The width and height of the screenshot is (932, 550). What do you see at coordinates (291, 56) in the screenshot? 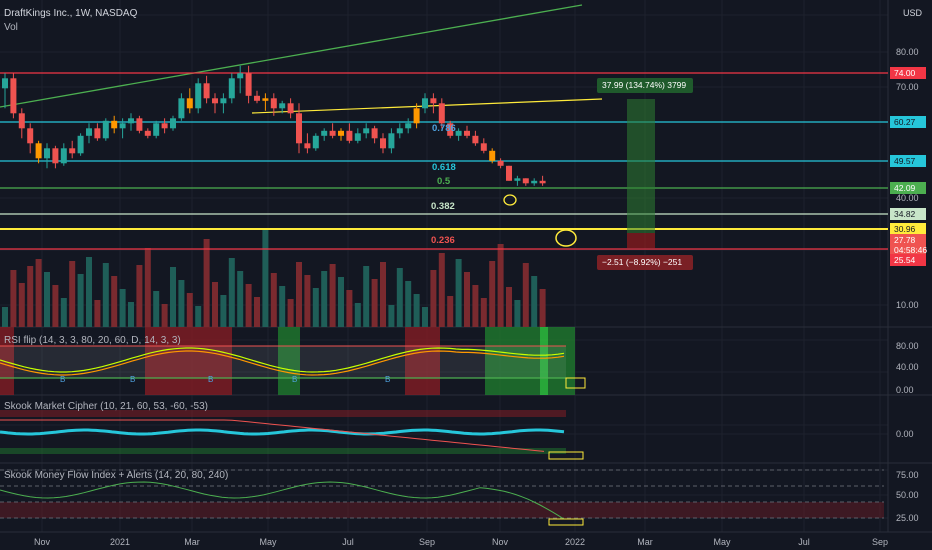
I see `trend-line` at bounding box center [291, 56].